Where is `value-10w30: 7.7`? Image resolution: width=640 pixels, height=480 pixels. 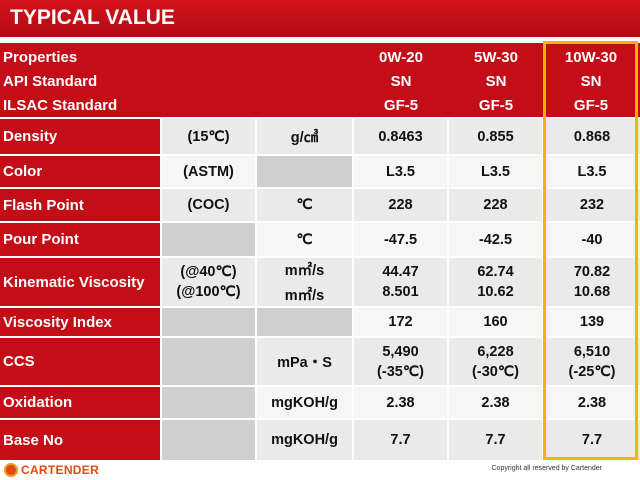 value-10w30: 7.7 is located at coordinates (592, 440).